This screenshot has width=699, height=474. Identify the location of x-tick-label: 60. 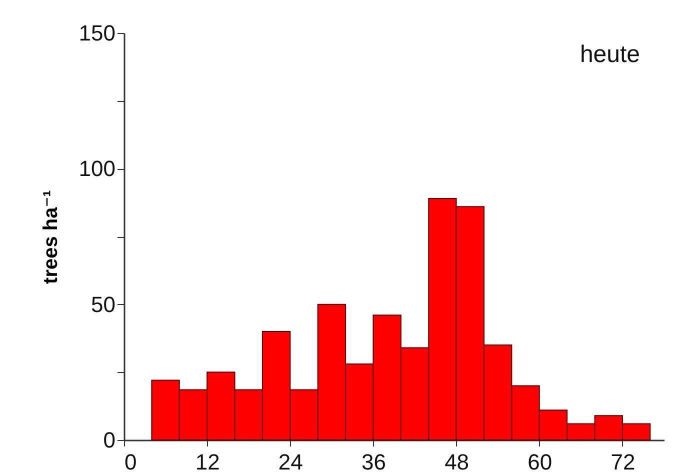
(540, 462).